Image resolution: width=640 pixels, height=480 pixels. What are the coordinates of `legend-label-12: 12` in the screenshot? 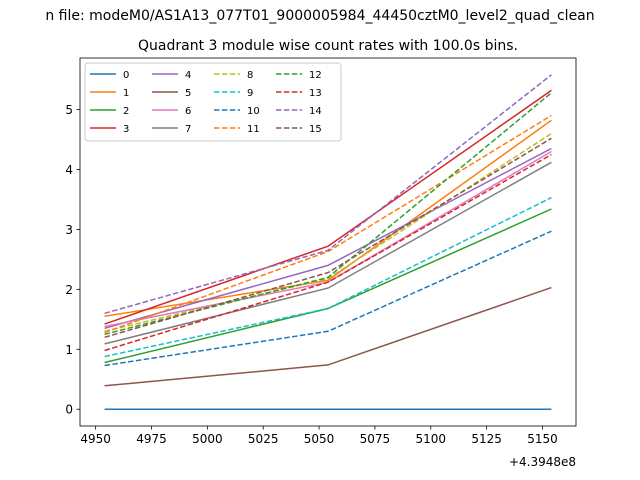 It's located at (315, 75).